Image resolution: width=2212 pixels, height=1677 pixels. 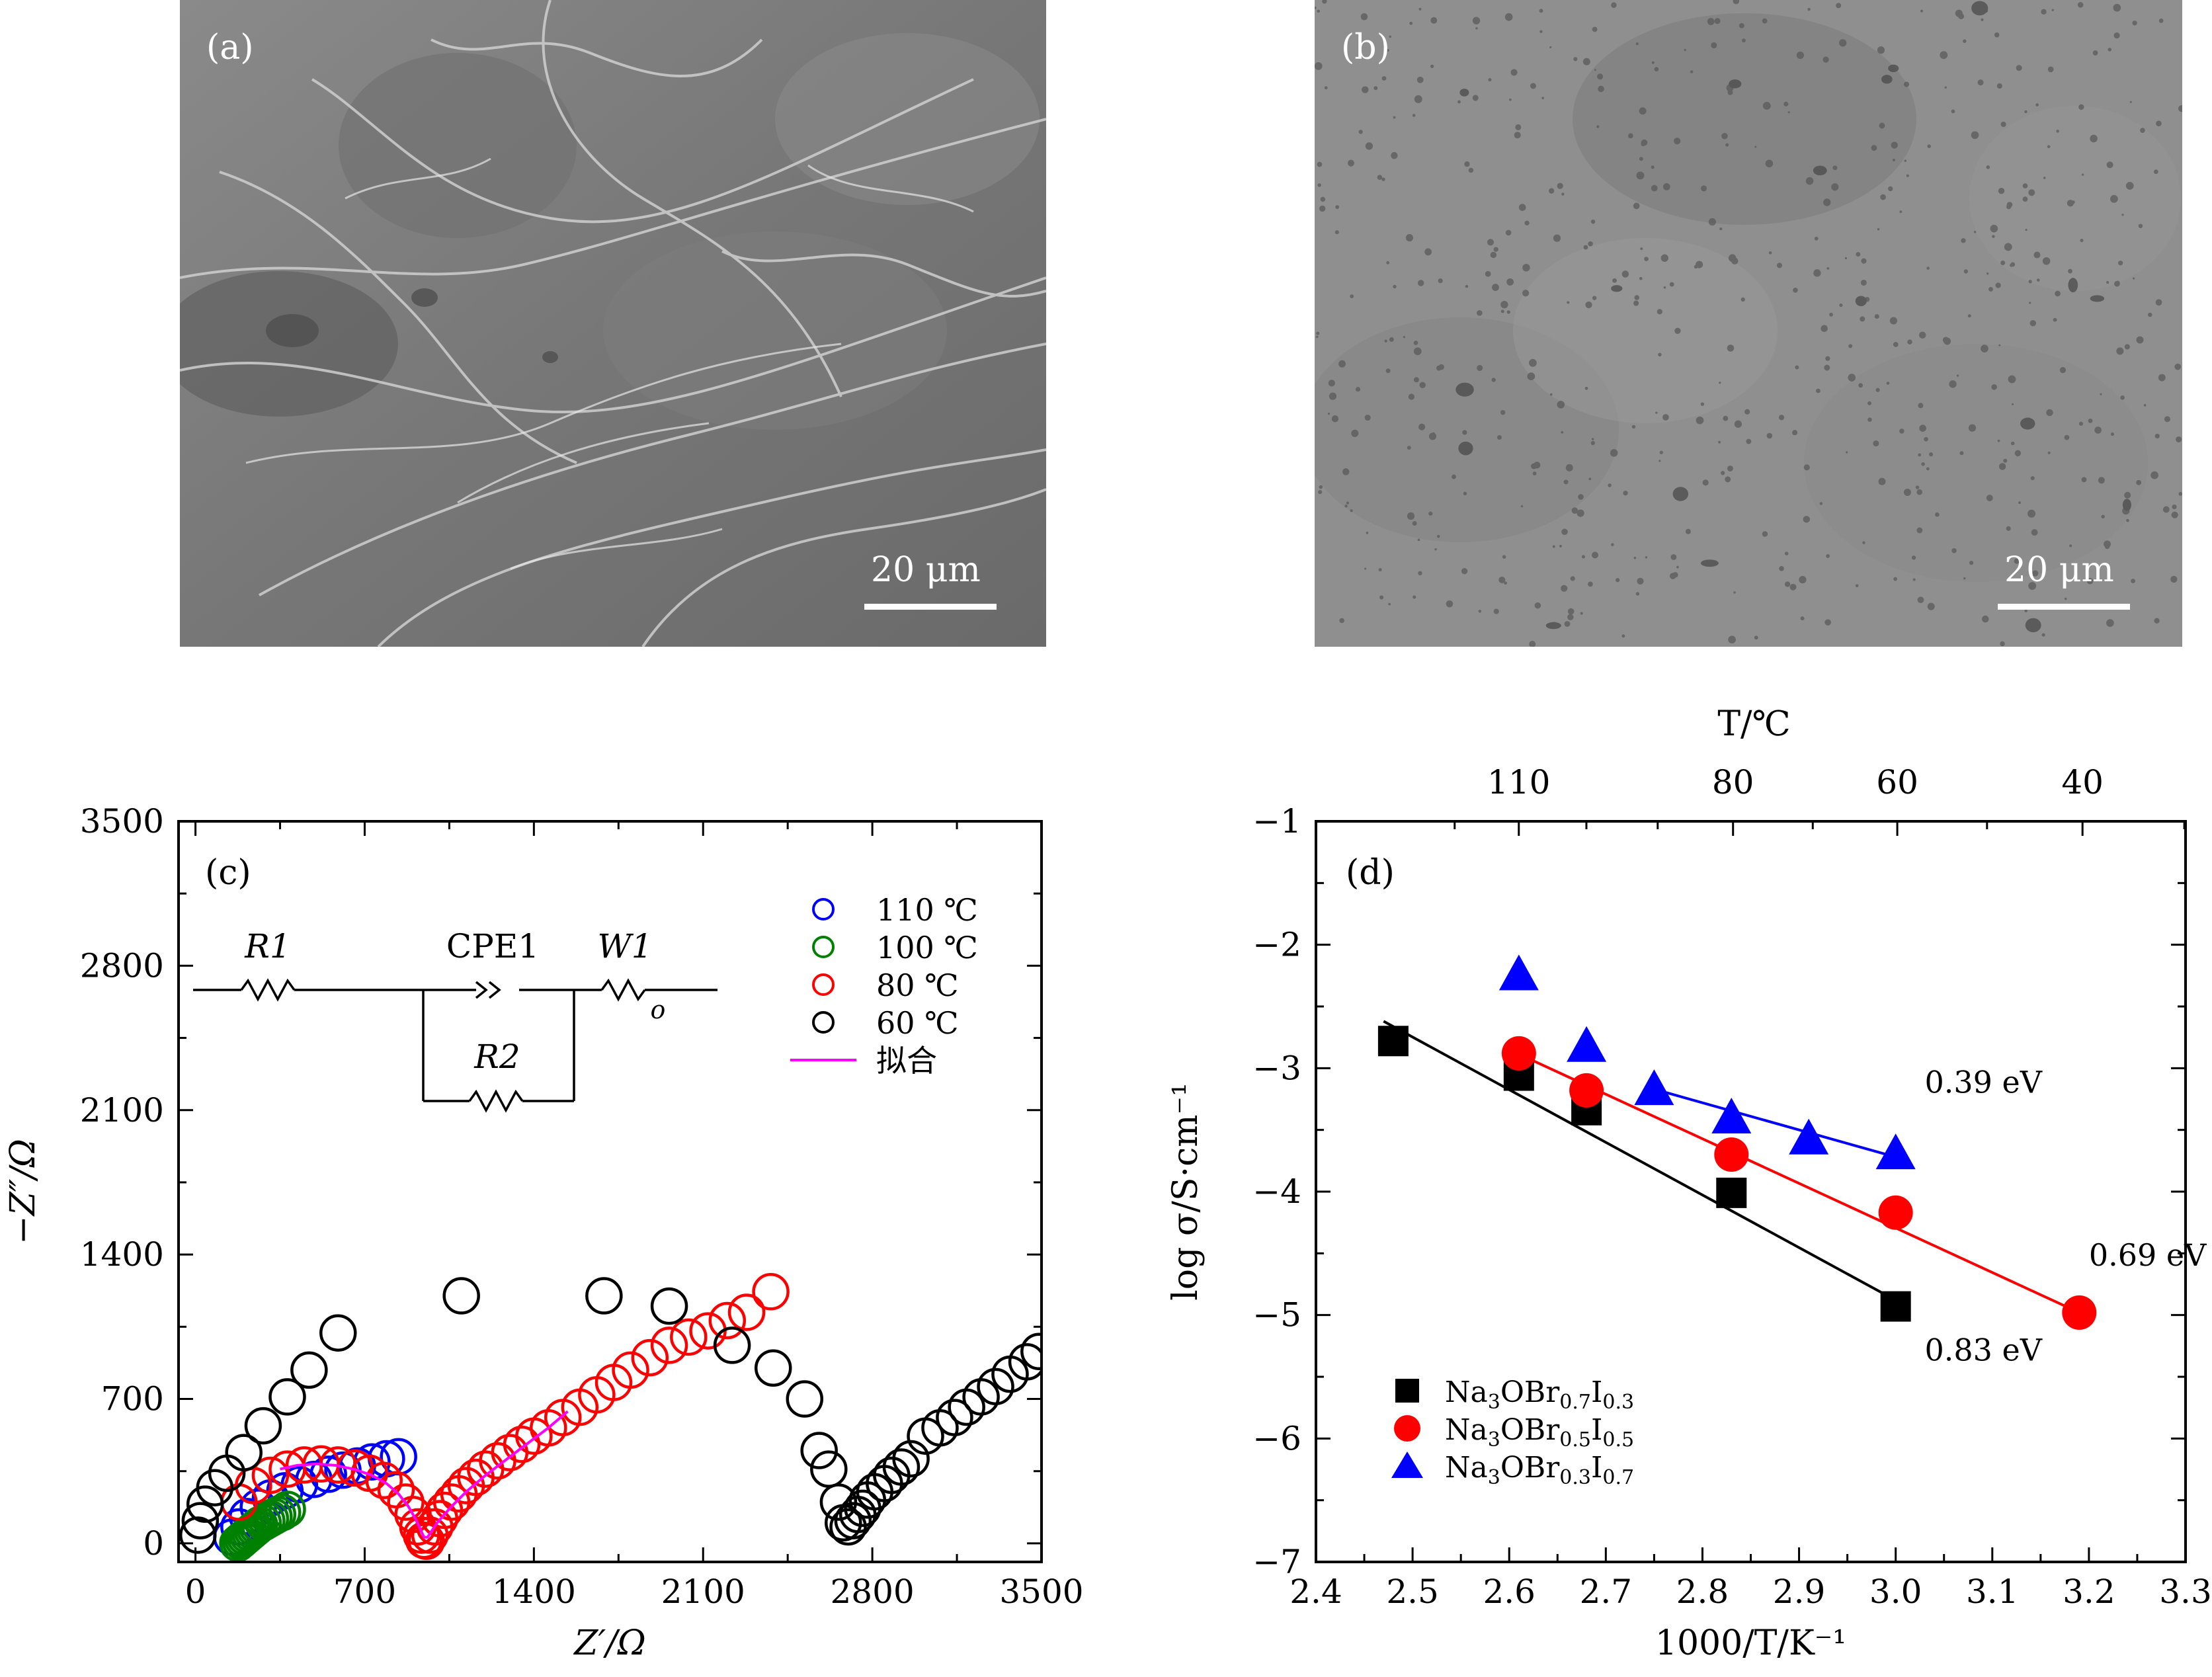 What do you see at coordinates (823, 984) in the screenshot?
I see `legend-marker` at bounding box center [823, 984].